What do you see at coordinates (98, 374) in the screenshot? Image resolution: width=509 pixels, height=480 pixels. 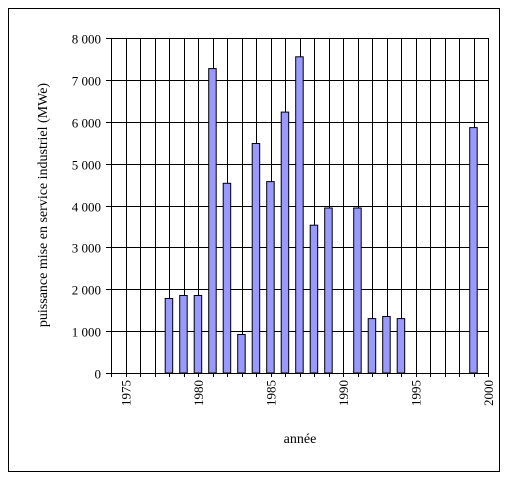 I see `y-tick-label: 0` at bounding box center [98, 374].